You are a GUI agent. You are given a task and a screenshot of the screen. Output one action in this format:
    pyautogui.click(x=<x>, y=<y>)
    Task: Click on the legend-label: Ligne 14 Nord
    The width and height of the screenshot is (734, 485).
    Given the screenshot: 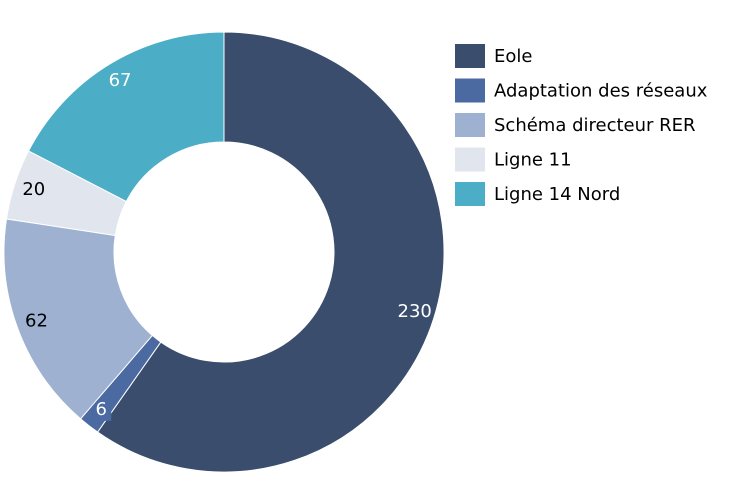 What is the action you would take?
    pyautogui.click(x=557, y=194)
    